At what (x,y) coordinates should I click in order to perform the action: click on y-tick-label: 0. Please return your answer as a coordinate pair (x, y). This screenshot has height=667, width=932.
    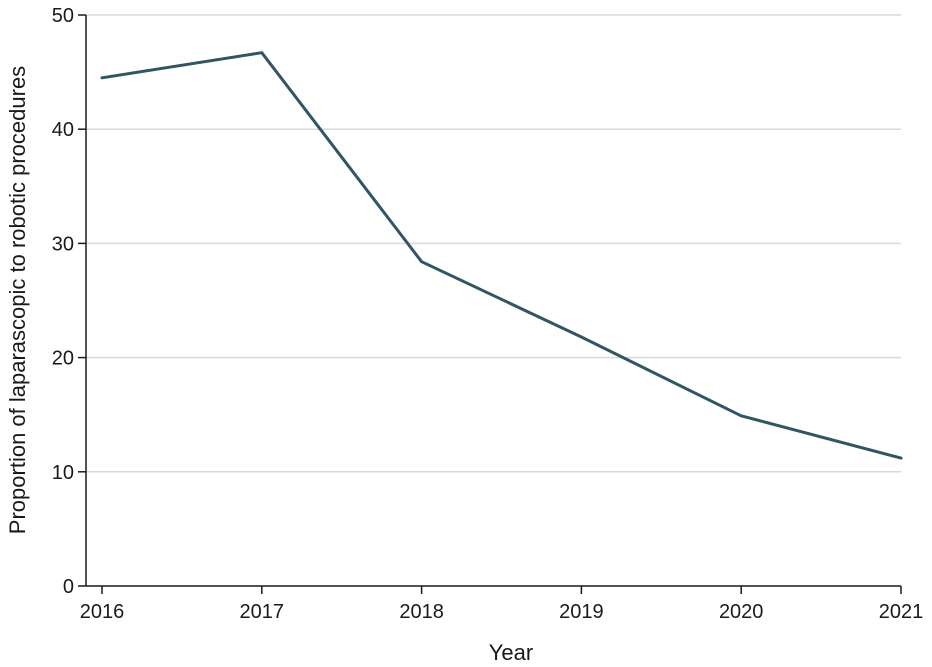
    Looking at the image, I should click on (68, 587).